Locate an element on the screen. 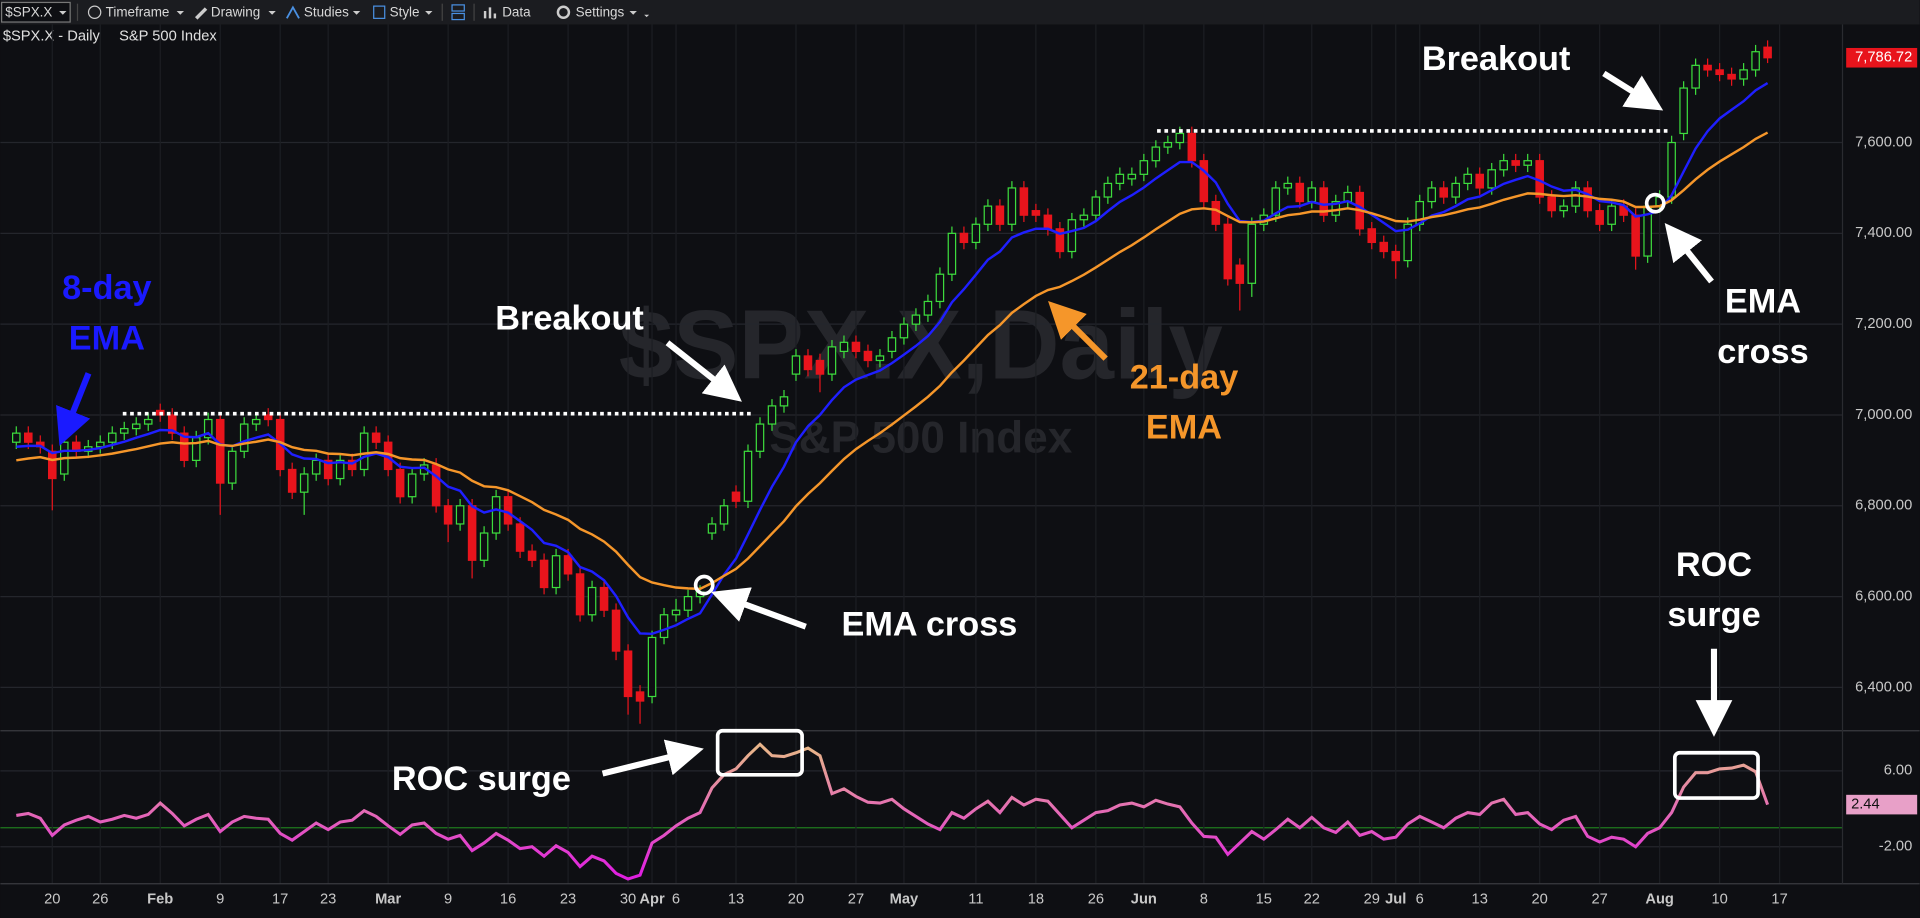 The width and height of the screenshot is (1920, 918). x-tick-label: Apr is located at coordinates (652, 900).